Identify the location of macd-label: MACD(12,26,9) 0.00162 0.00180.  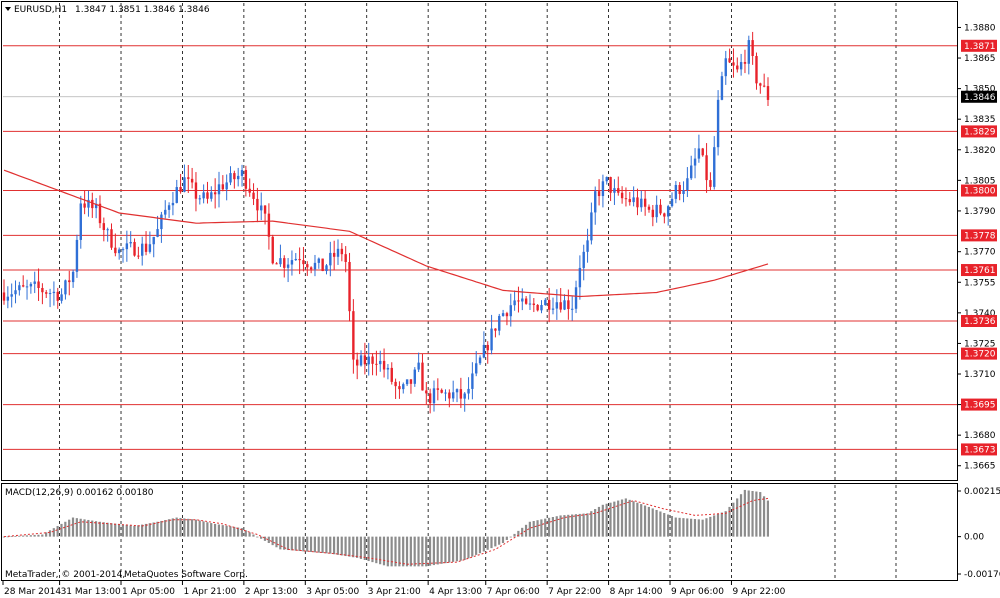
(79, 493).